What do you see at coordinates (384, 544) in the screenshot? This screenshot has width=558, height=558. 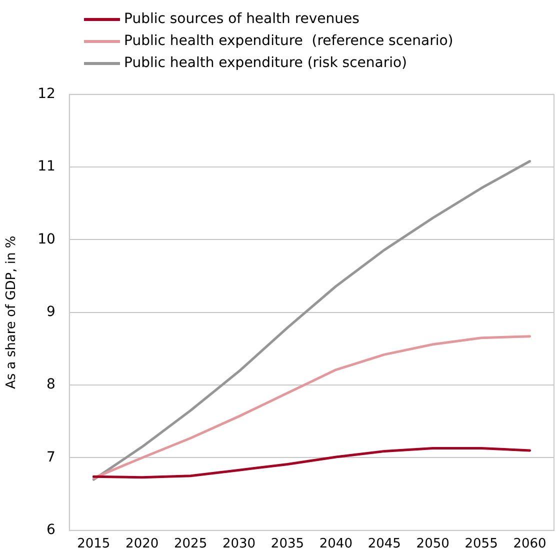 I see `x-tick-label: 2045` at bounding box center [384, 544].